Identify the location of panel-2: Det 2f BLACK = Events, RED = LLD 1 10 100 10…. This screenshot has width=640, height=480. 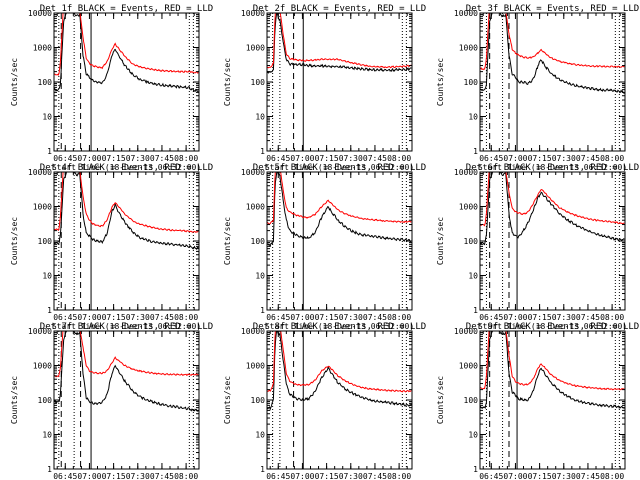
(324, 88).